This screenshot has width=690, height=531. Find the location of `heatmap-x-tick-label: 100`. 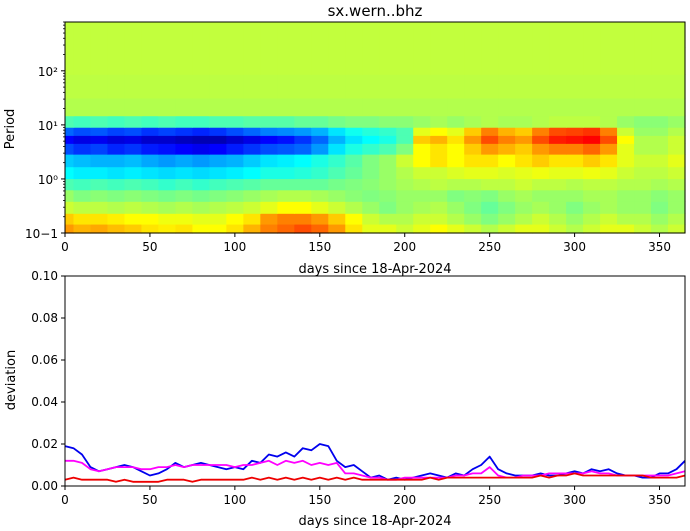

heatmap-x-tick-label: 100 is located at coordinates (234, 247).